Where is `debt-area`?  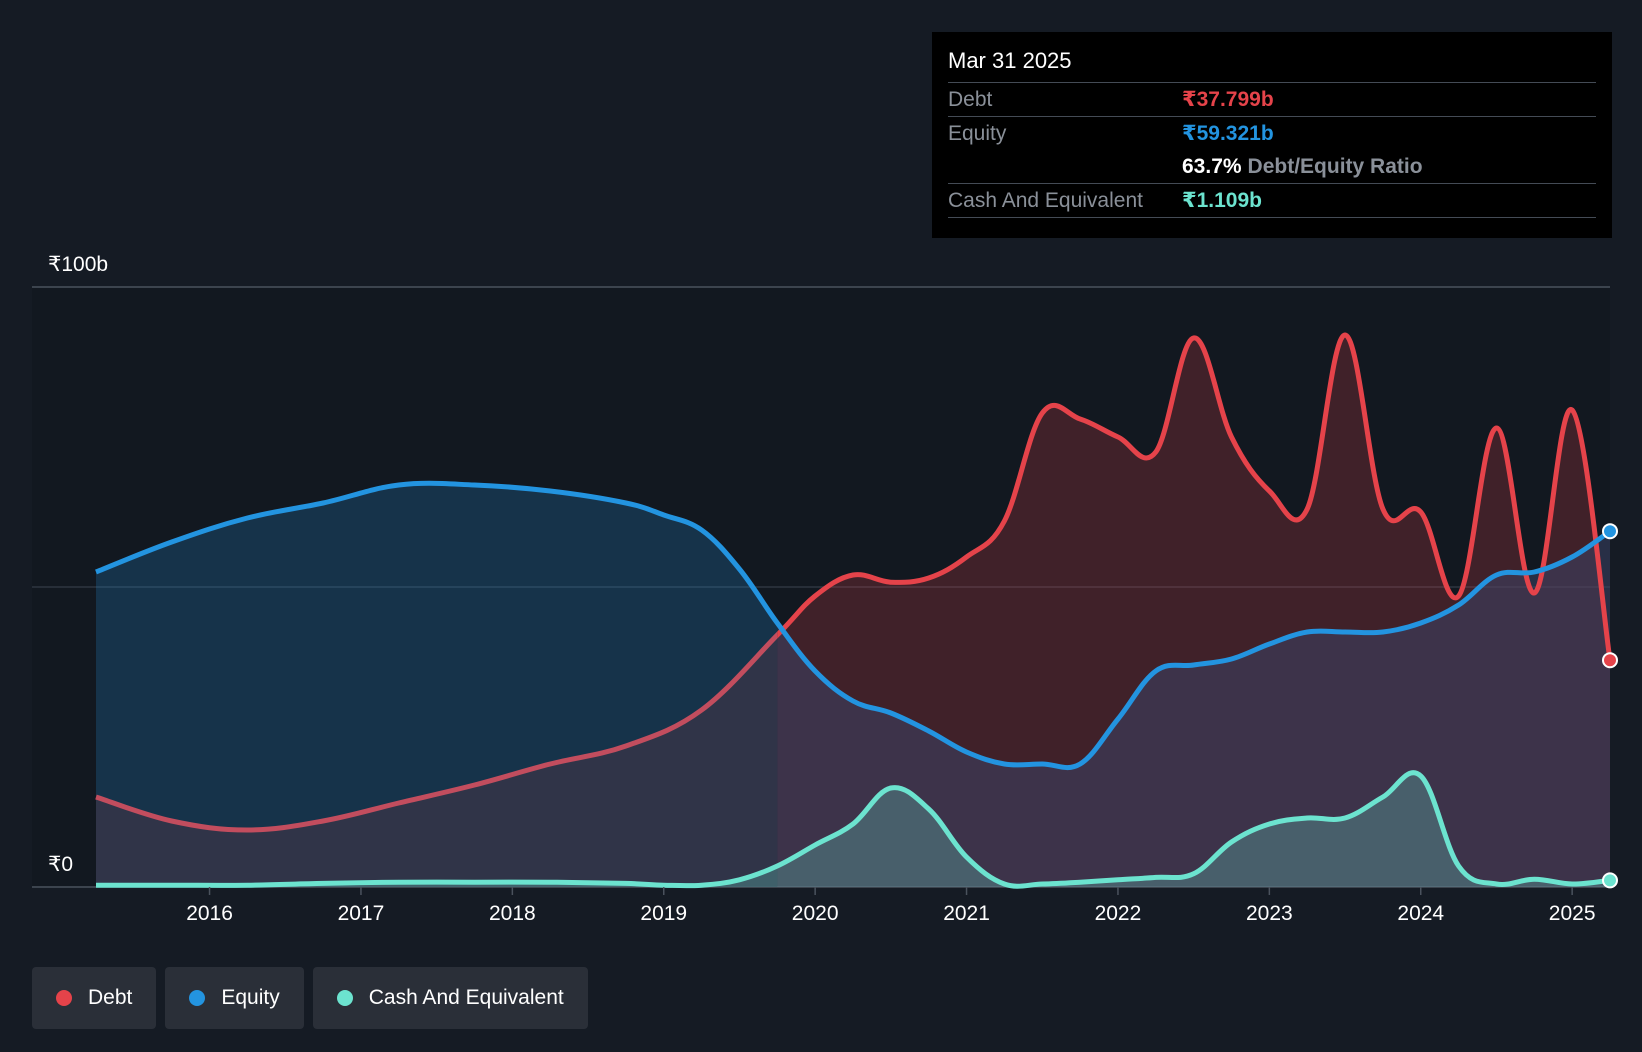
debt-area is located at coordinates (437, 761).